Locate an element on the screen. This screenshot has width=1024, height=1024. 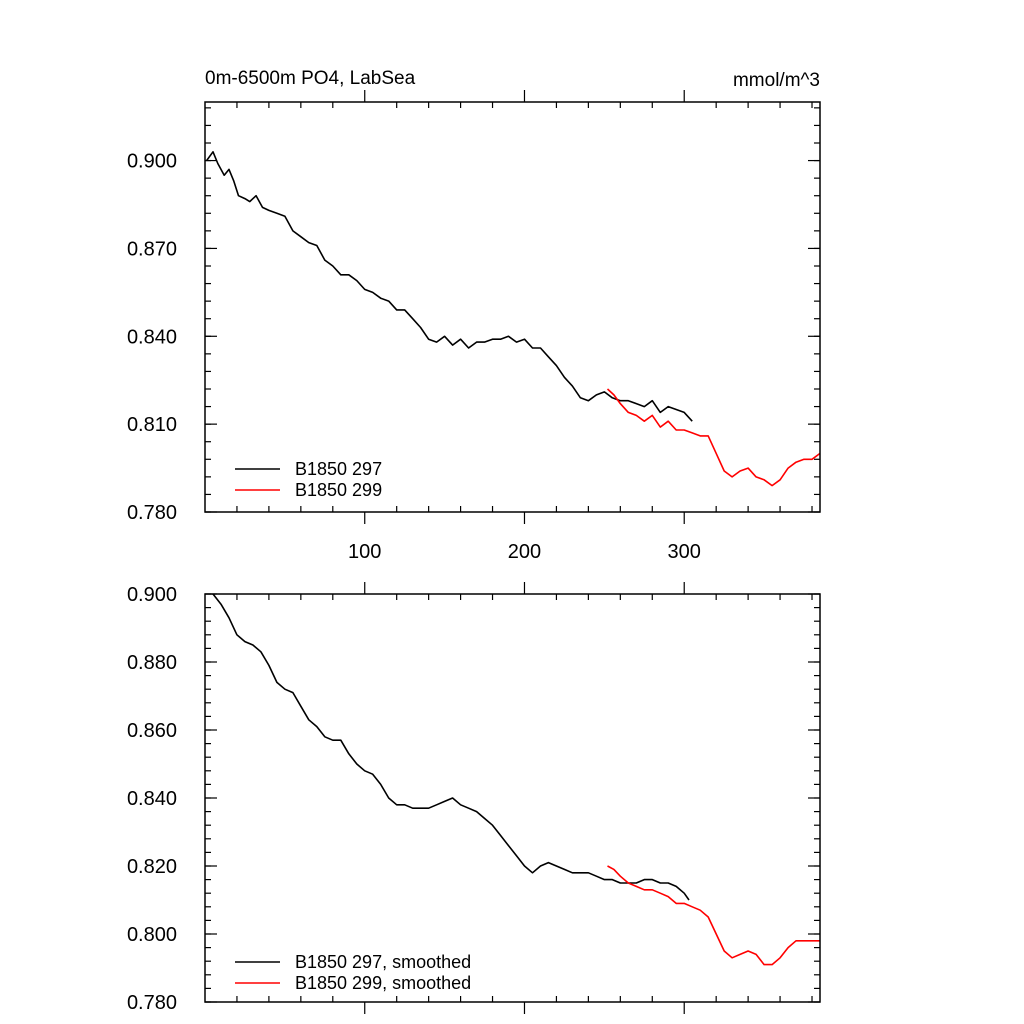
x-tick-label: 100 is located at coordinates (364, 552).